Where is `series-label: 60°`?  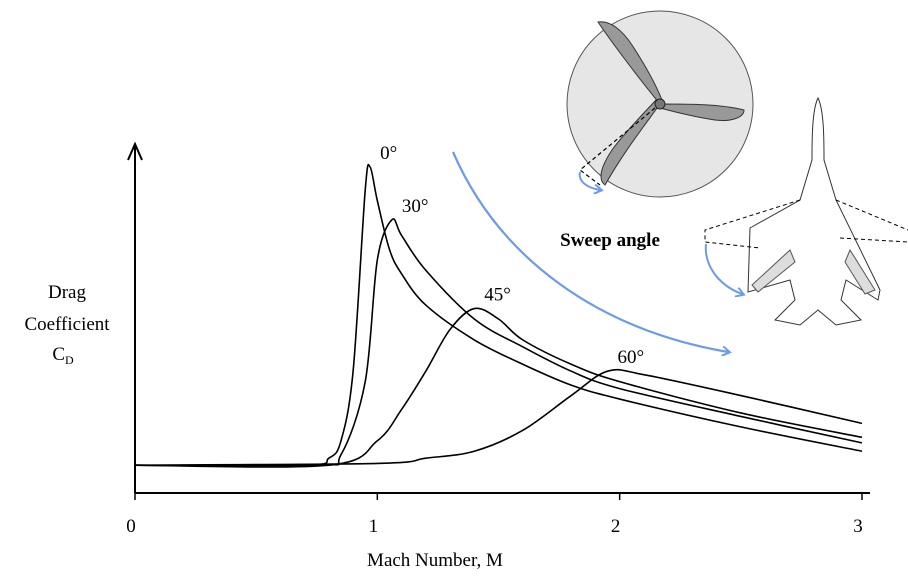
series-label: 60° is located at coordinates (631, 357).